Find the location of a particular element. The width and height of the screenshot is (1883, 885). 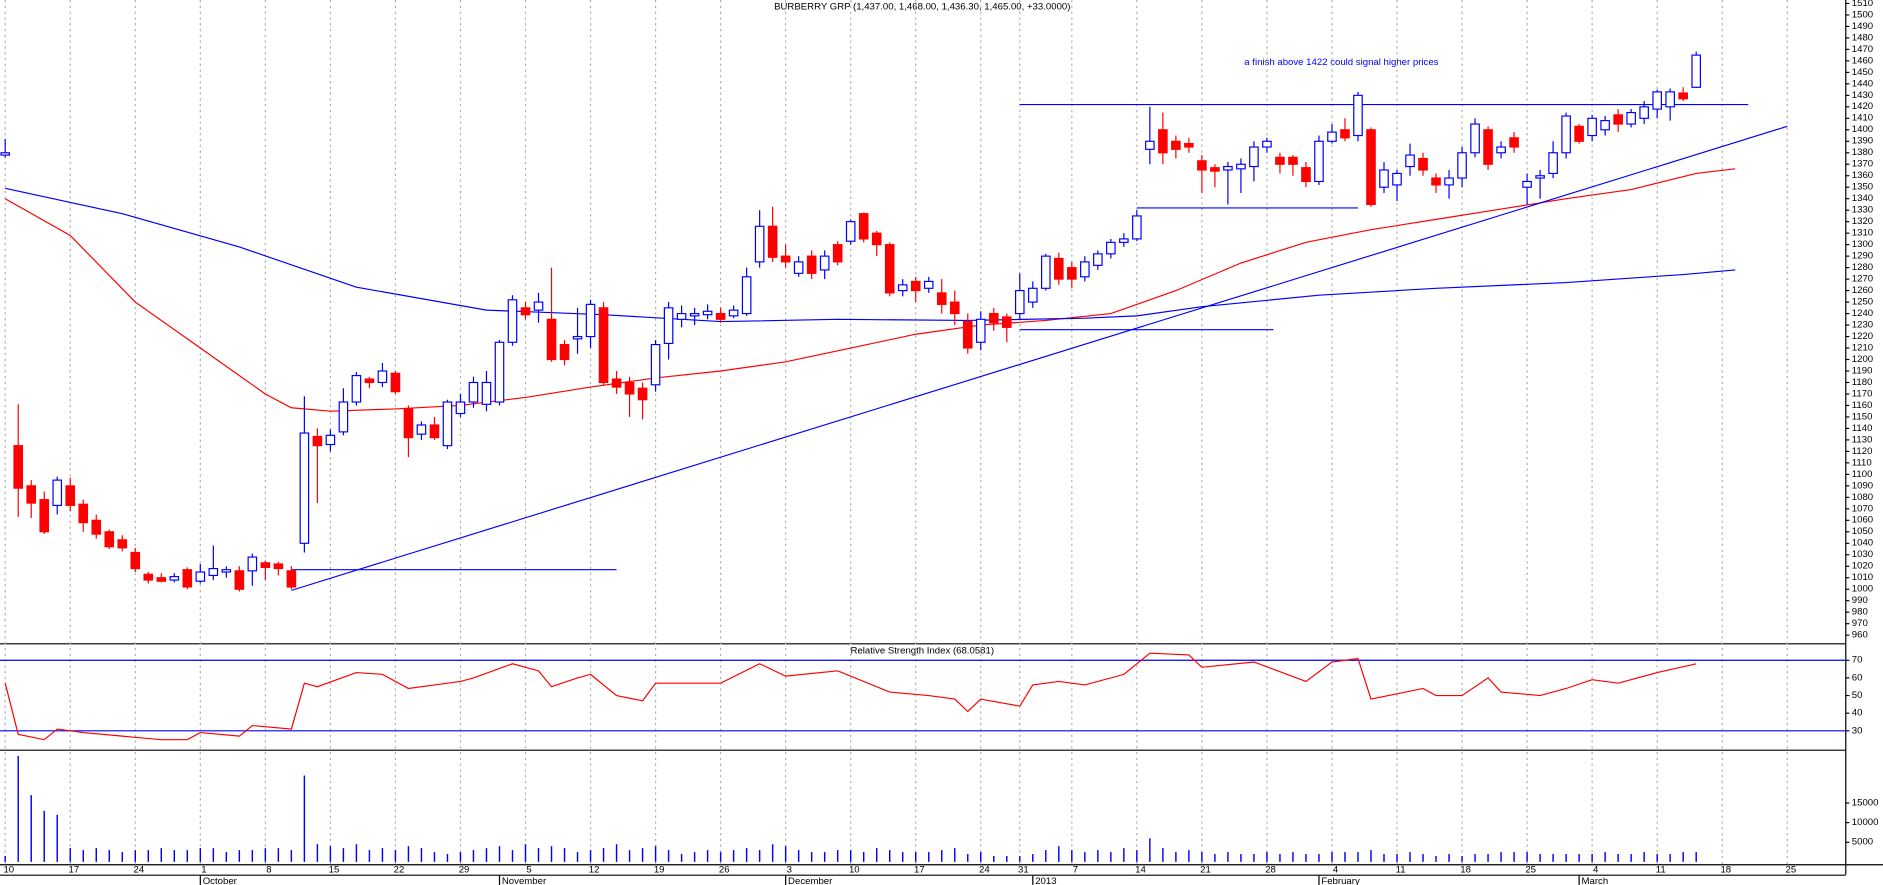

y-tick-label: 1250 is located at coordinates (1862, 301).